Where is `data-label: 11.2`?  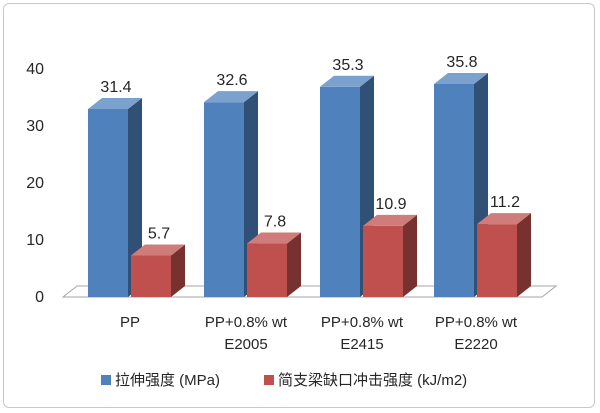
data-label: 11.2 is located at coordinates (505, 202).